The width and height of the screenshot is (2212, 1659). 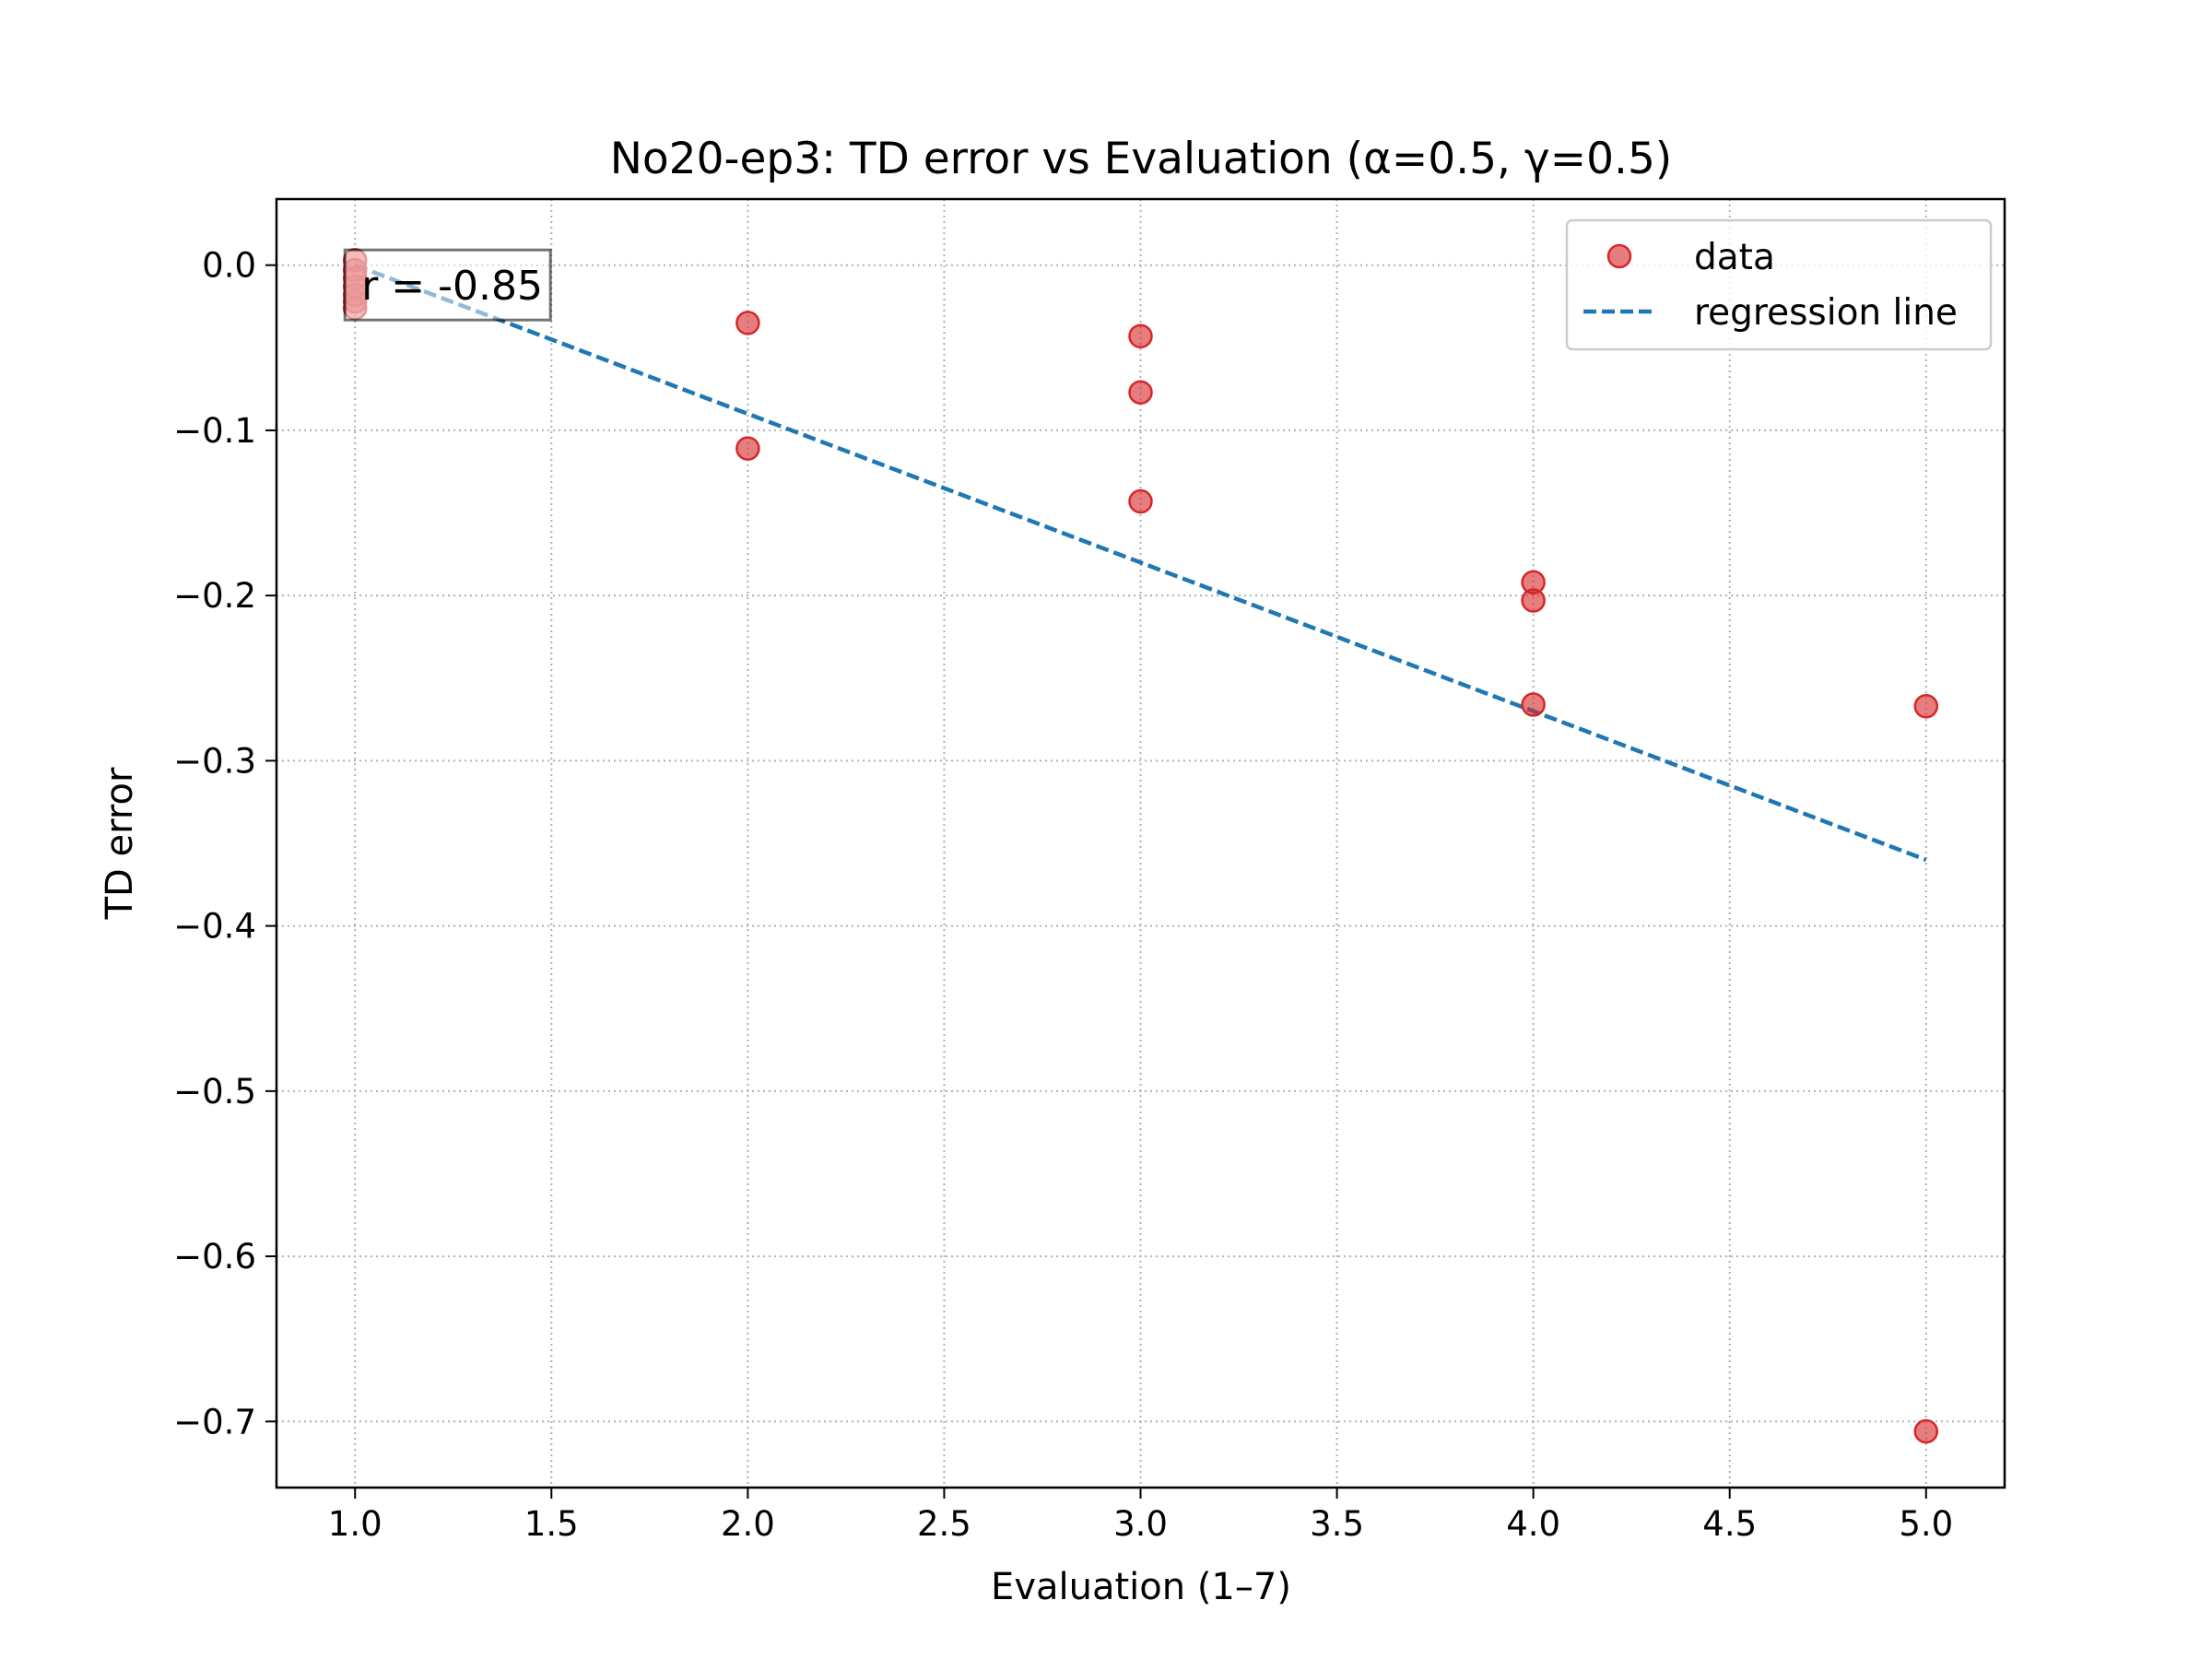 I want to click on y-tick-label: −0.3, so click(x=214, y=761).